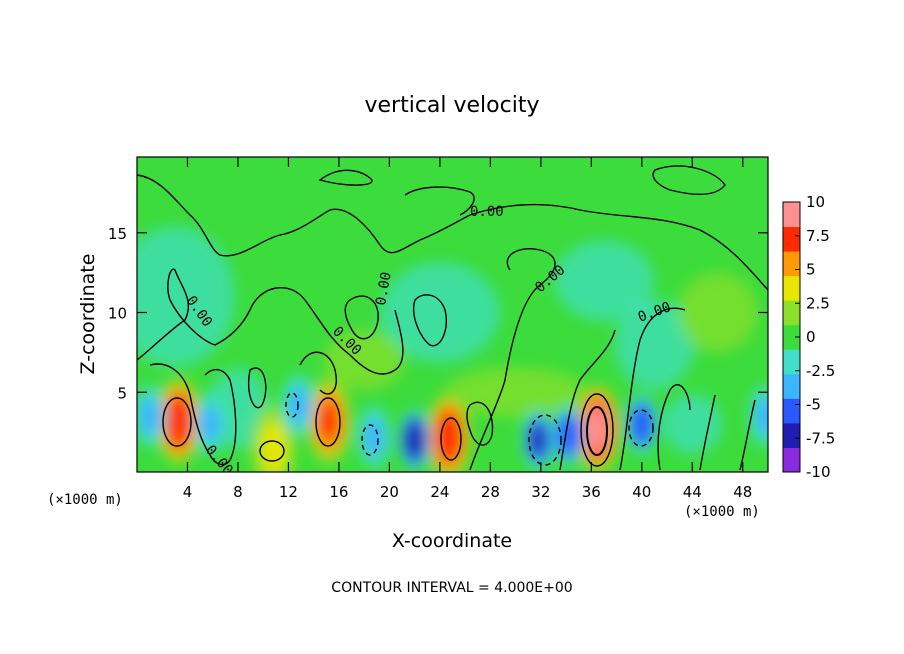 The image size is (904, 654). Describe the element at coordinates (117, 314) in the screenshot. I see `y-tick-label: 10` at that location.